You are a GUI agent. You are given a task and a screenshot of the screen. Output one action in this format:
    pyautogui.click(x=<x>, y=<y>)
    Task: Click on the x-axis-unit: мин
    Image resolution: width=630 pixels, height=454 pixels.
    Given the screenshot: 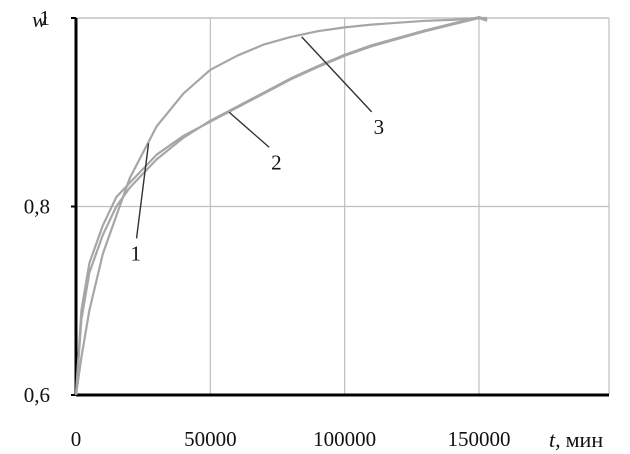 What is the action you would take?
    pyautogui.click(x=585, y=439)
    